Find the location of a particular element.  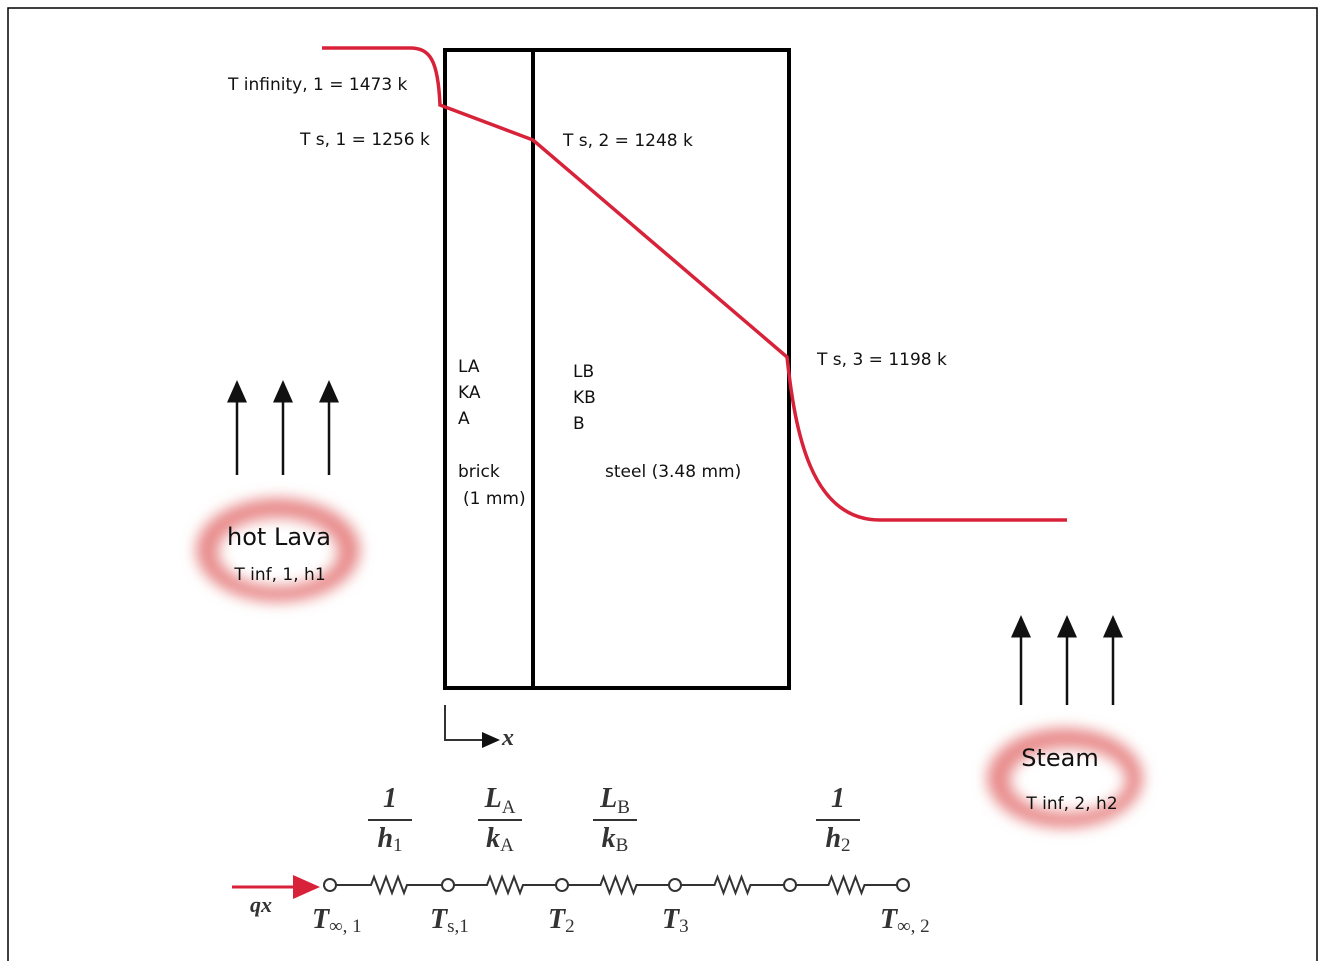

layer-property: A is located at coordinates (464, 419).